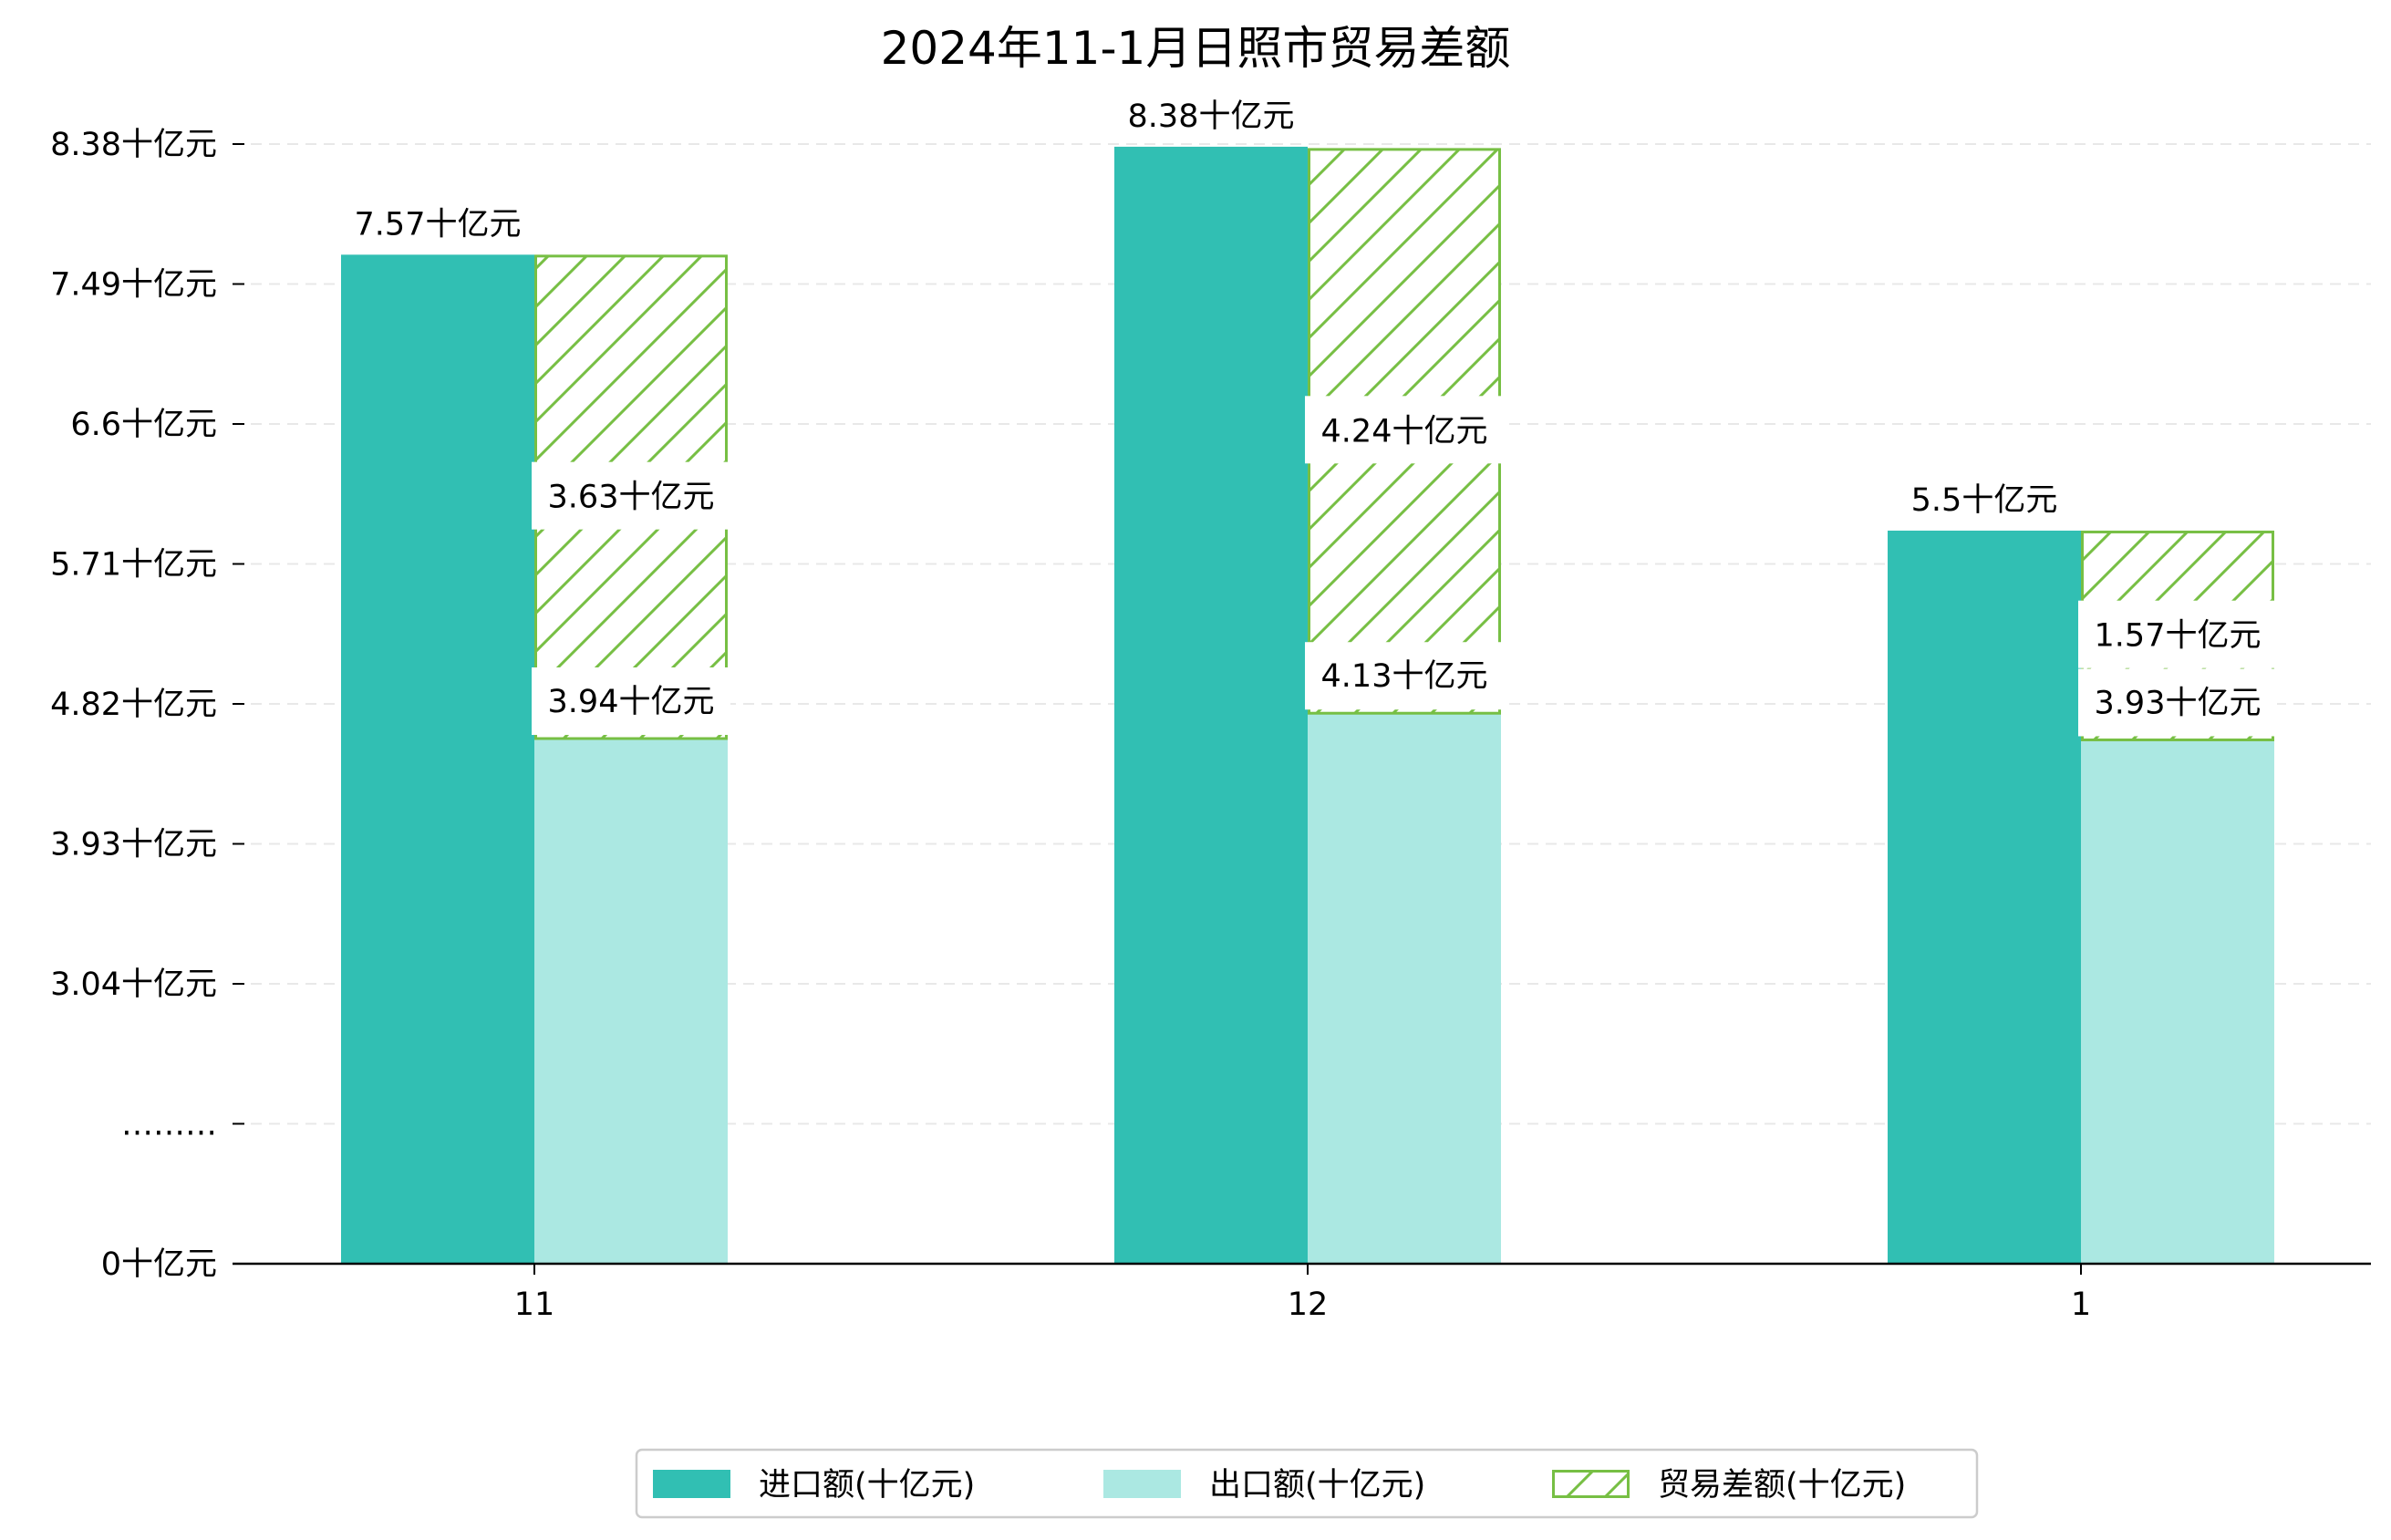 This screenshot has width=2391, height=1540. I want to click on data-label-import: 8.38十亿元, so click(1212, 116).